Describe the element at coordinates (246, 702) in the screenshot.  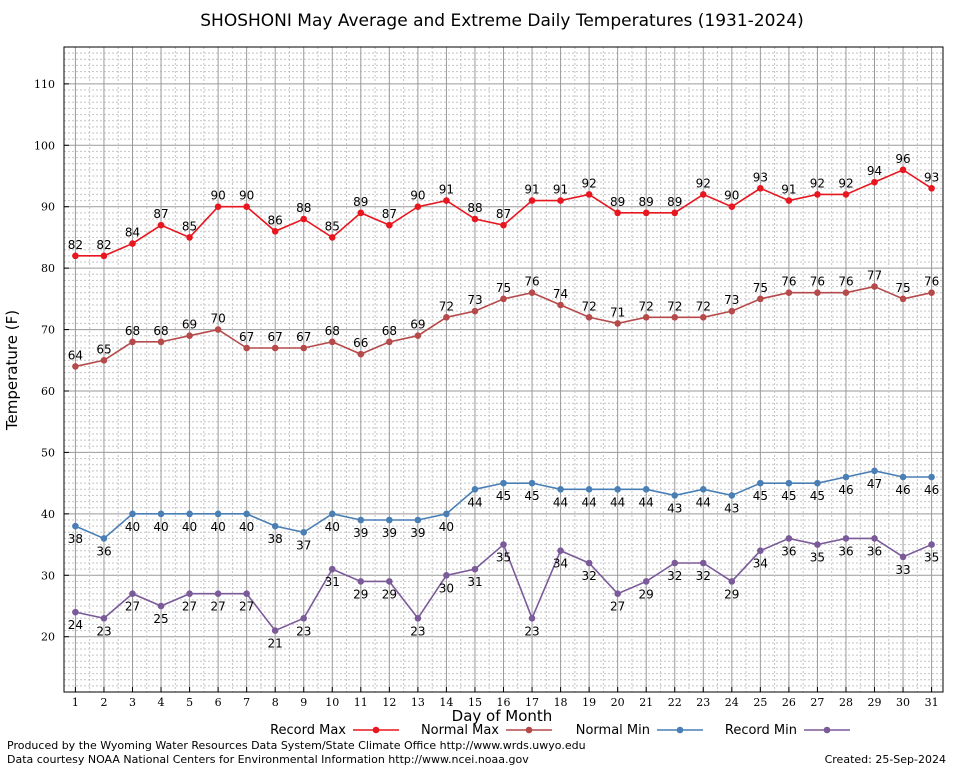
I see `x-tick-label: 7` at that location.